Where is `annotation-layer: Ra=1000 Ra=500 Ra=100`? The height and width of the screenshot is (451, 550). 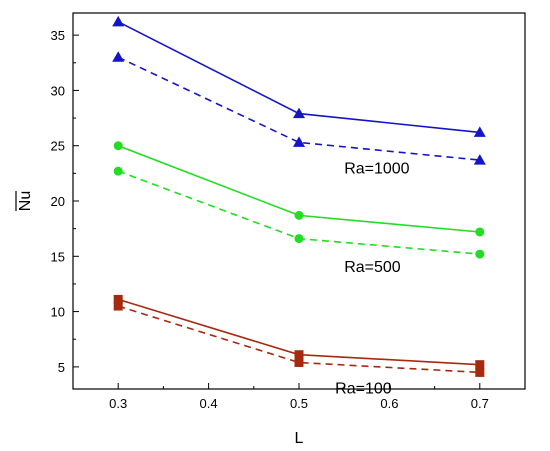
annotation-layer: Ra=1000 Ra=500 Ra=100 is located at coordinates (372, 278).